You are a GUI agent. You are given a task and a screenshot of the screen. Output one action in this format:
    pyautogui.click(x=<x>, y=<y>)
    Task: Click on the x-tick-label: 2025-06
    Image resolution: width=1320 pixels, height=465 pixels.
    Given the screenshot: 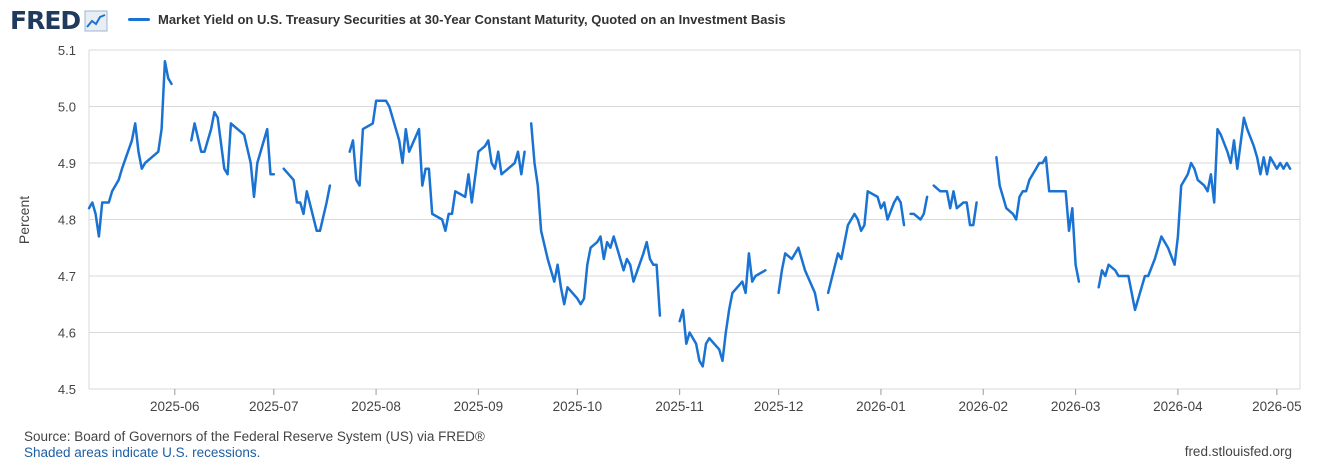 What is the action you would take?
    pyautogui.click(x=175, y=406)
    